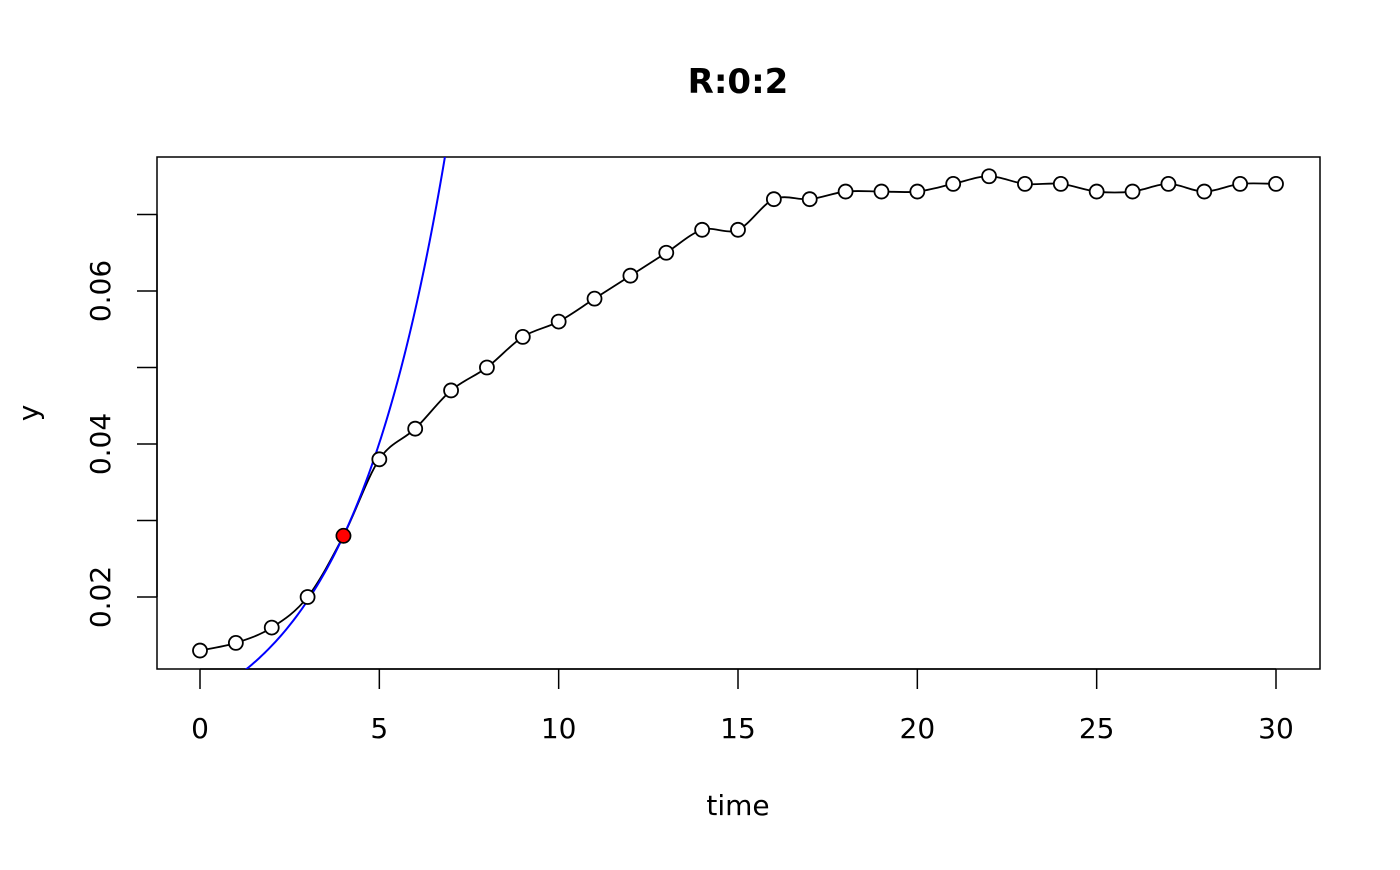 Image resolution: width=1400 pixels, height=870 pixels. What do you see at coordinates (1097, 728) in the screenshot?
I see `x-tick-label: 25` at bounding box center [1097, 728].